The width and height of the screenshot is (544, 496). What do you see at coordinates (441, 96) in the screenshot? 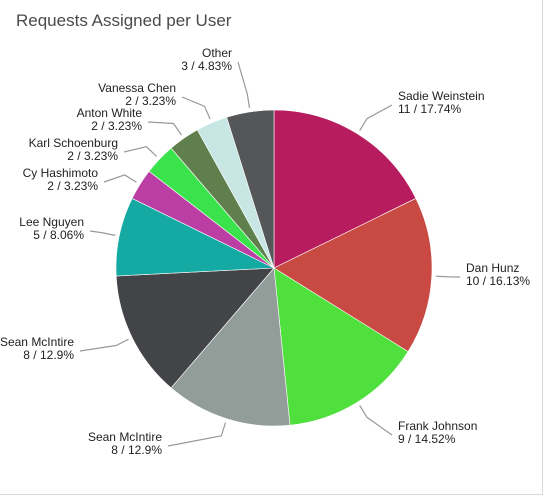
I see `slice-label-name: Sadie Weinstein` at bounding box center [441, 96].